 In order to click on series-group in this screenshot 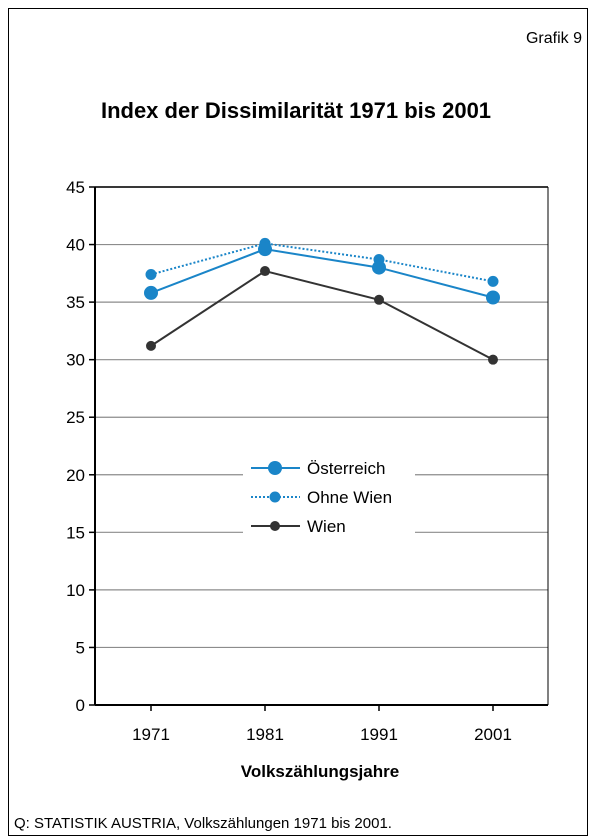, I will do `click(322, 301)`.